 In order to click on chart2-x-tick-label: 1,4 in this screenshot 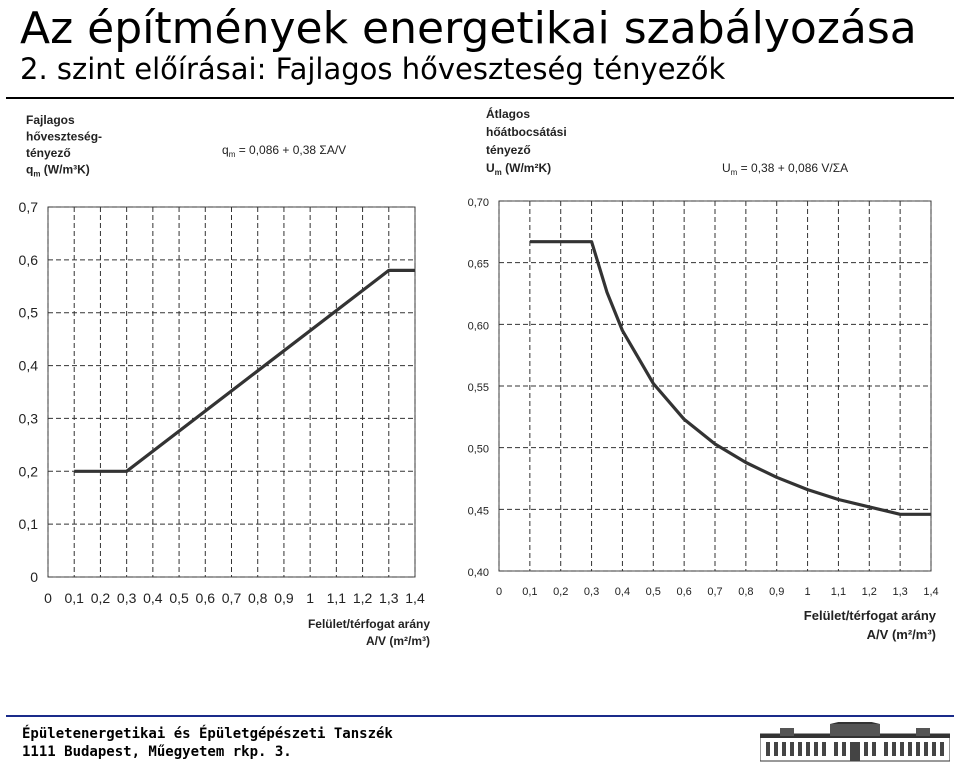, I will do `click(930, 592)`.